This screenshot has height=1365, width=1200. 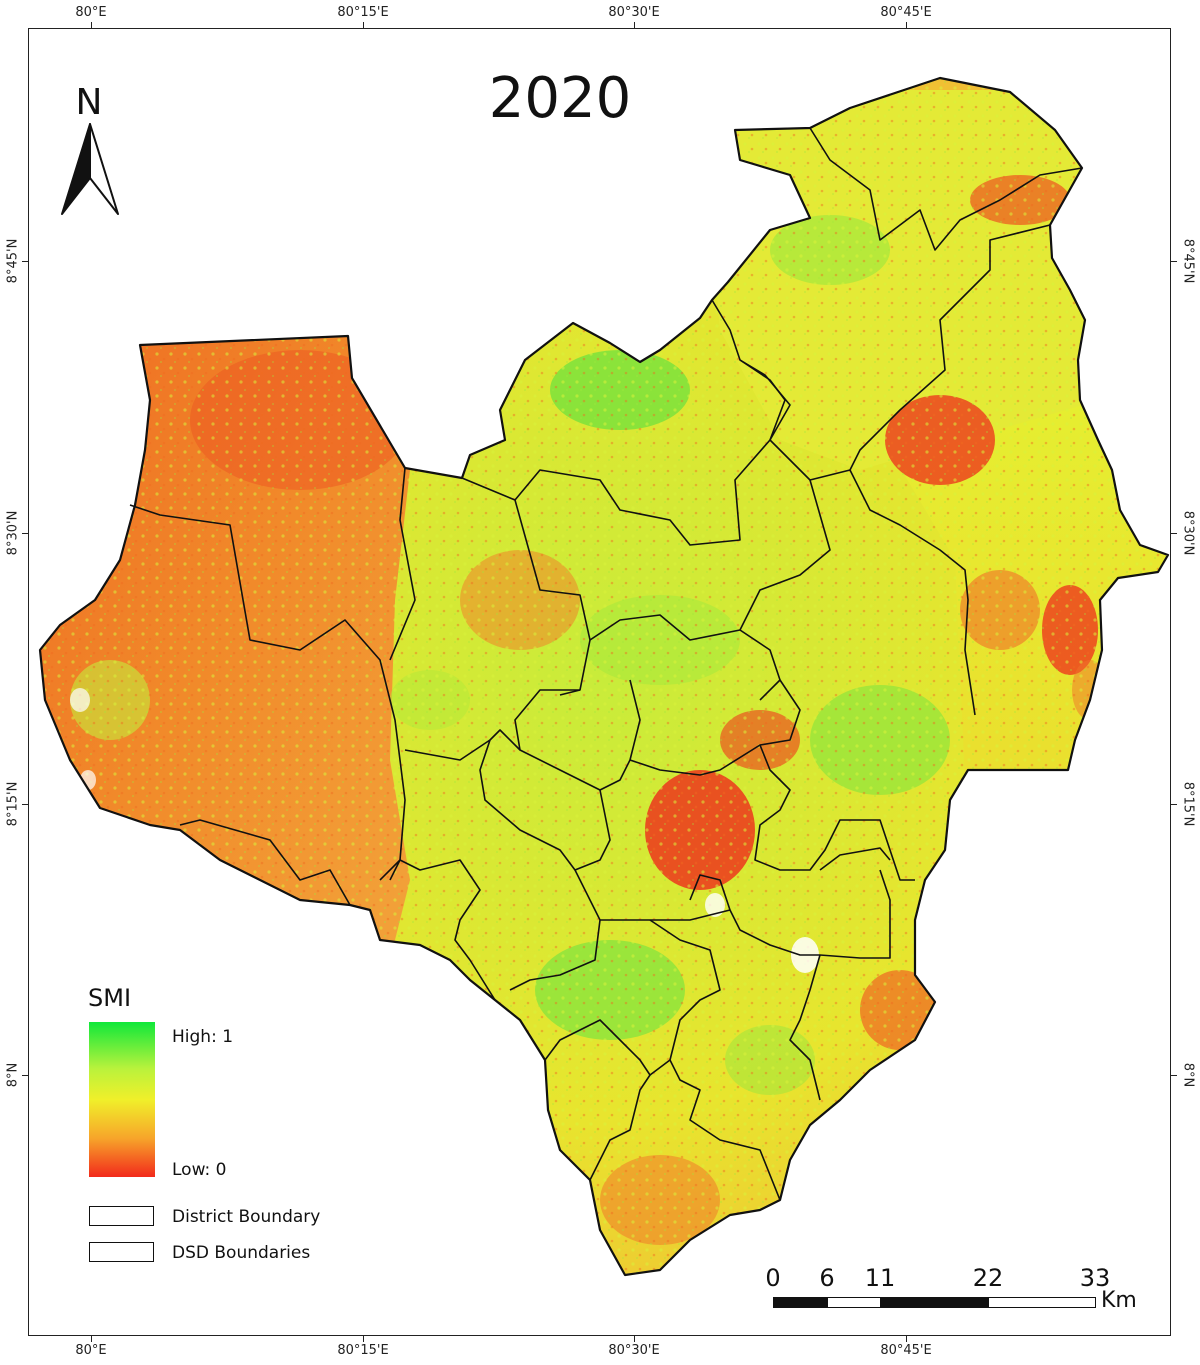 I want to click on north-arrow-icon, so click(x=90, y=169).